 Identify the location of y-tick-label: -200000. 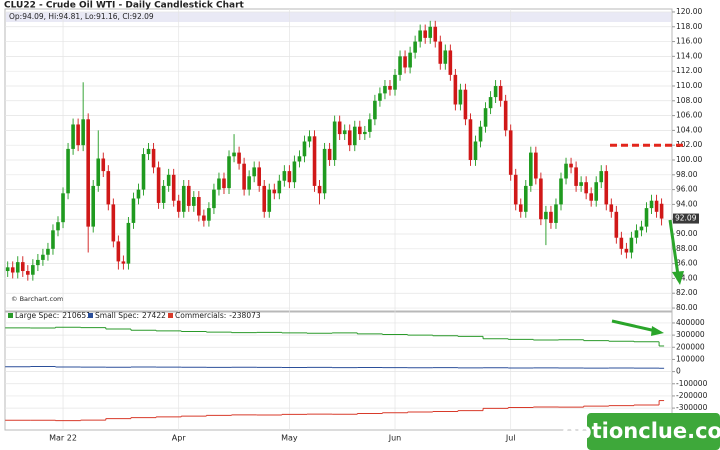
(692, 395).